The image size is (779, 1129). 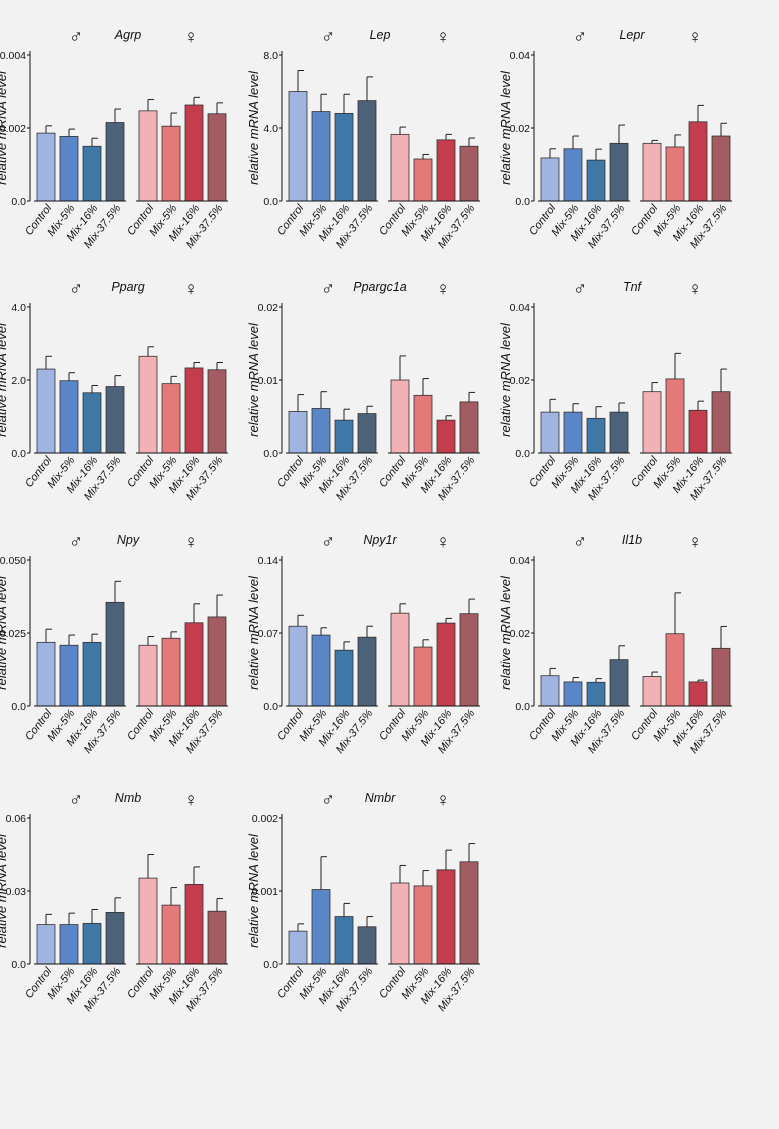 I want to click on y-tick-label: 0.03, so click(x=16, y=892).